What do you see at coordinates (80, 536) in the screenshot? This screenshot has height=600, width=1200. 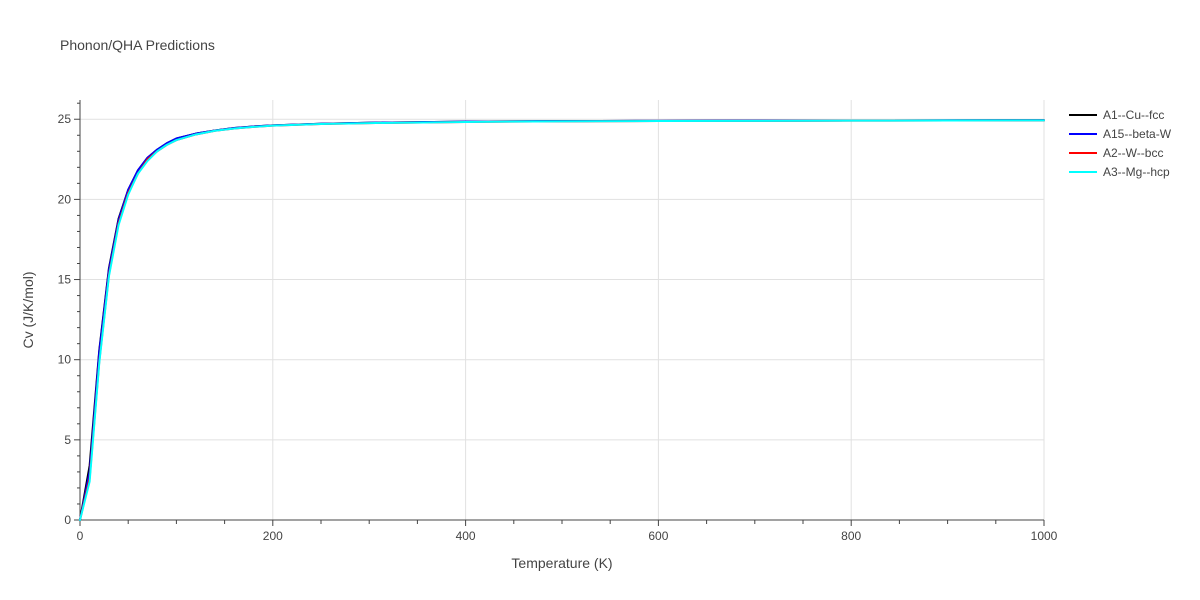 I see `x-tick-label: 0` at bounding box center [80, 536].